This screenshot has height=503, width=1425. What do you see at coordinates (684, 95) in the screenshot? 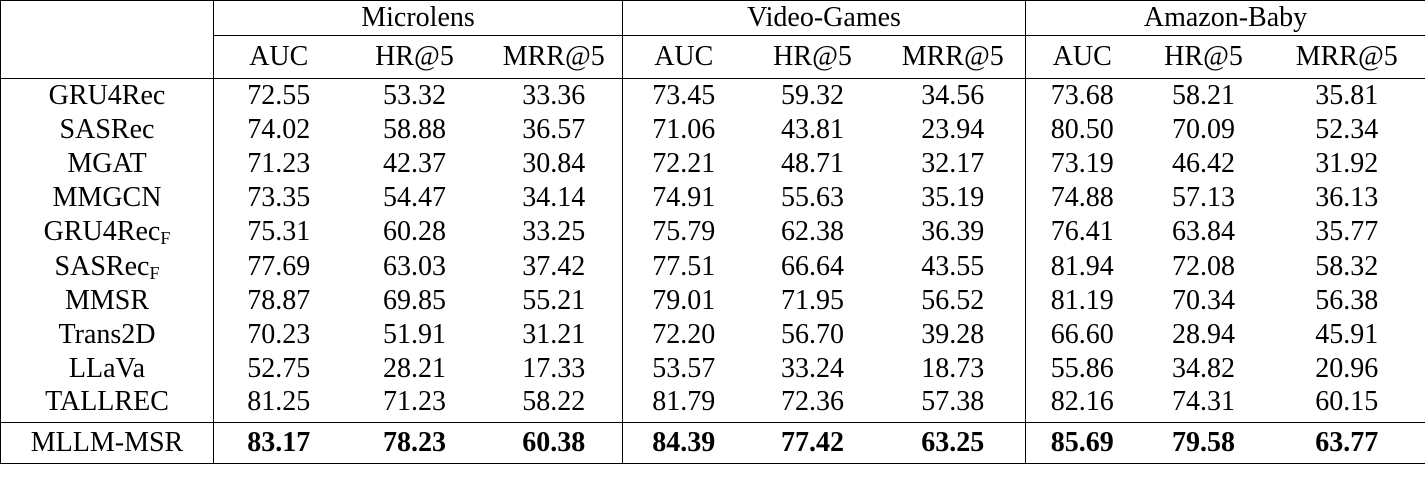
I see `table-cell: 73.45` at bounding box center [684, 95].